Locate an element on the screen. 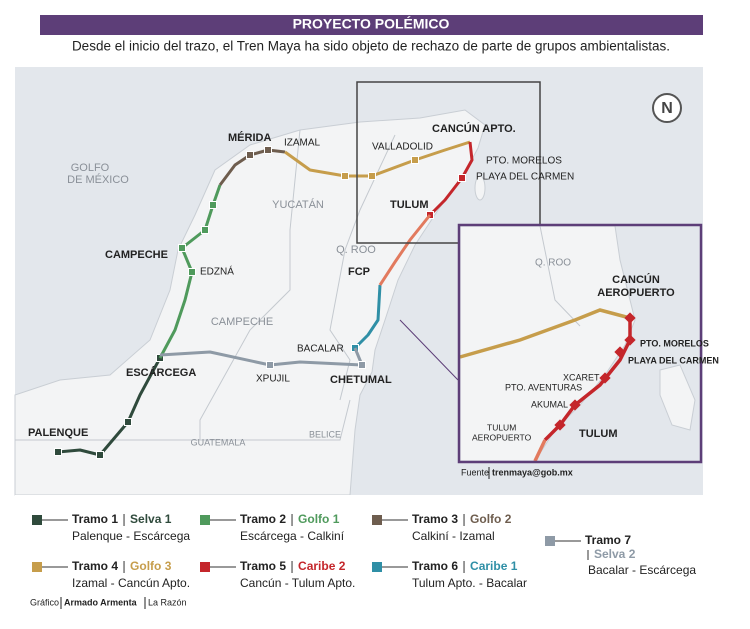  city-label: CAMPECHE is located at coordinates (136, 255).